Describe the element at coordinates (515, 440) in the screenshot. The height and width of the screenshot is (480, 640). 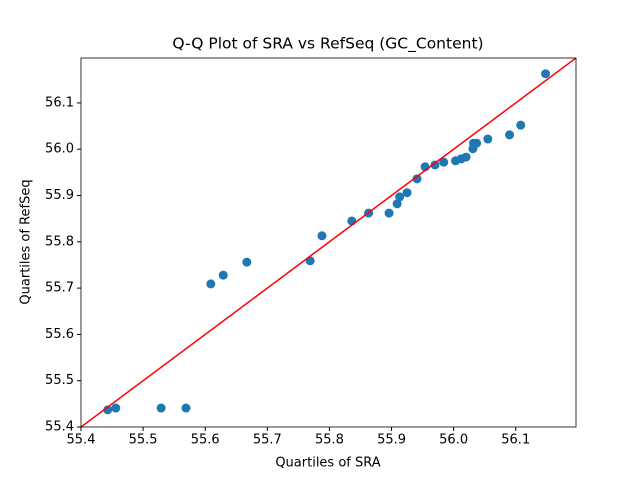
I see `x-tick-label: 56.1` at that location.